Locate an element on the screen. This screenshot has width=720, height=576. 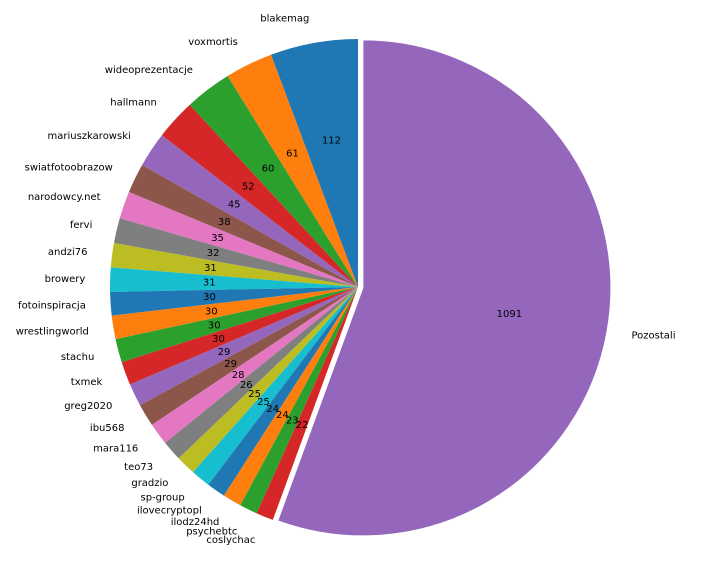
pie-slice-fervi is located at coordinates (235, 252).